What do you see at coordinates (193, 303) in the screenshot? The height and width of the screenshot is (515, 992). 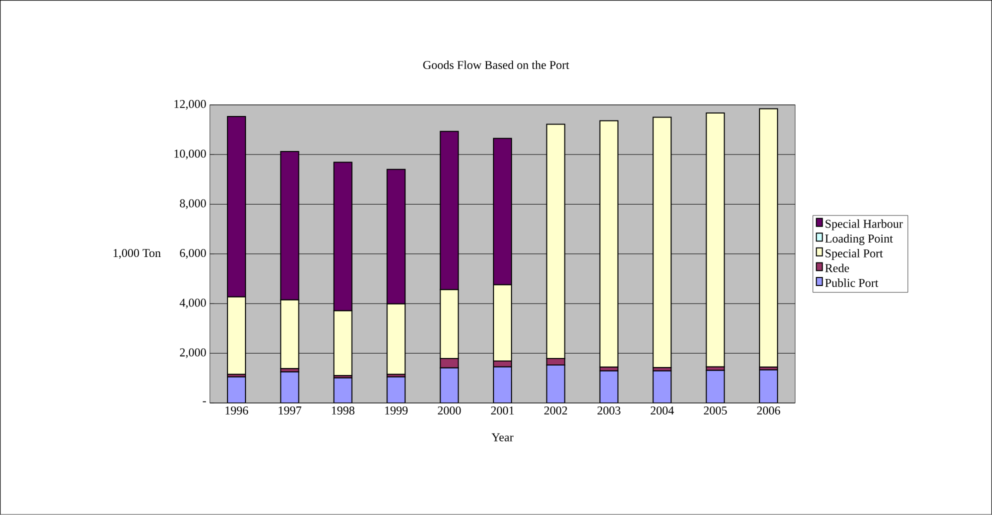 I see `y-tick-label: 4,000` at bounding box center [193, 303].